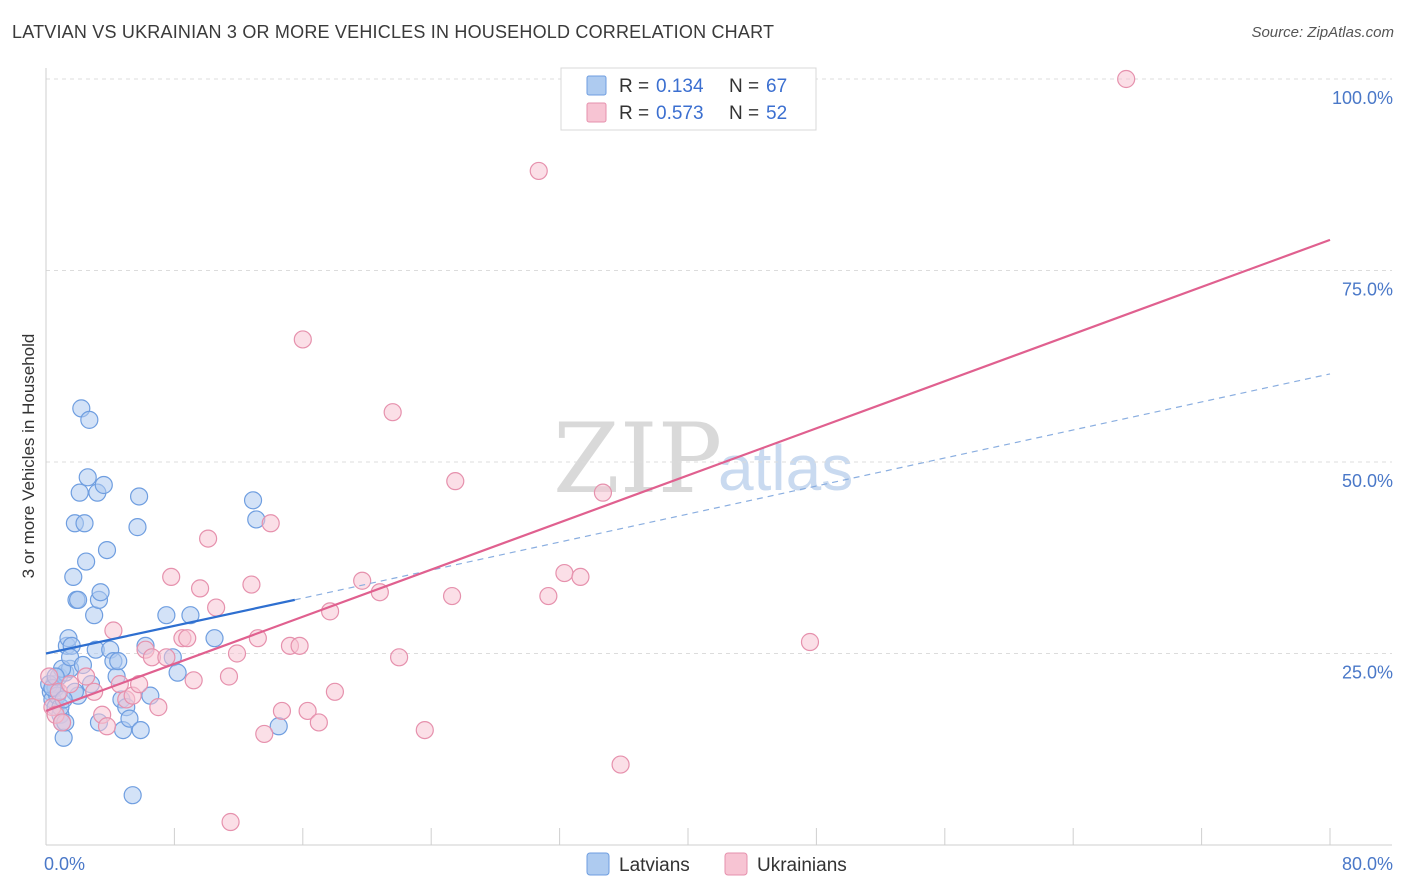 The width and height of the screenshot is (1406, 892). Describe the element at coordinates (680, 86) in the screenshot. I see `legend-r-value-latvians: 0.134` at that location.